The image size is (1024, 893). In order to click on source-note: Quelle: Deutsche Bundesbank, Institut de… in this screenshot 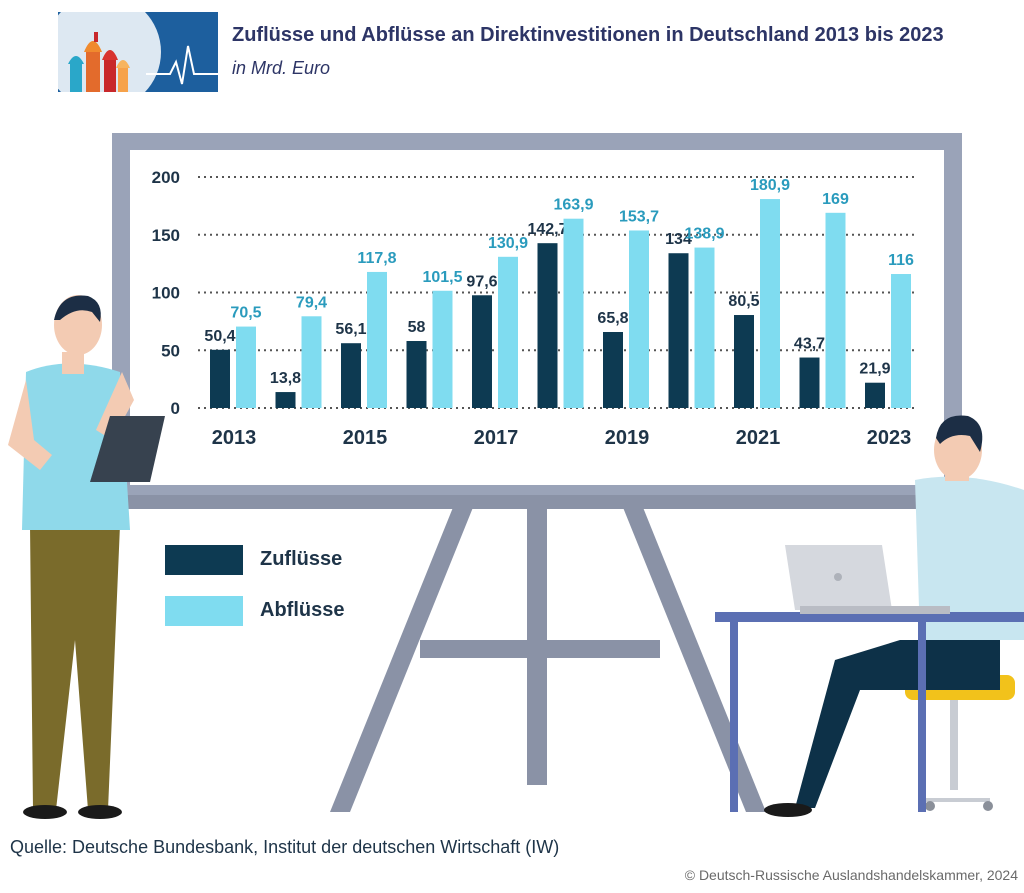, I will do `click(285, 847)`.